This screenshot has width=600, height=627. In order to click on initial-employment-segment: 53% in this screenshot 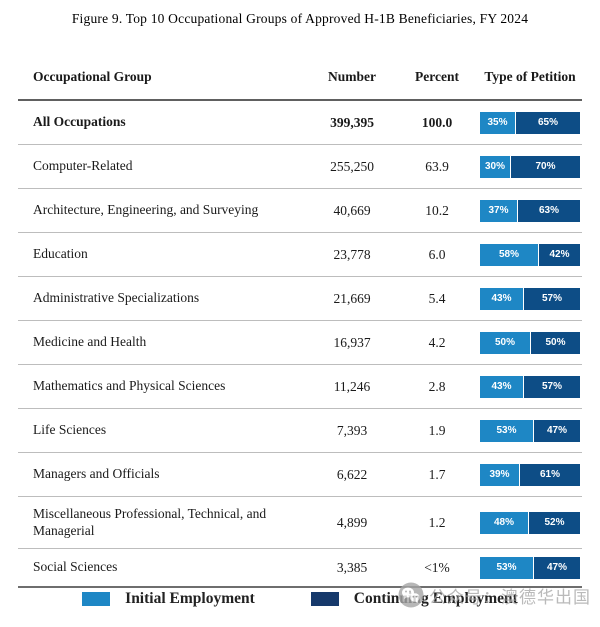, I will do `click(507, 430)`.